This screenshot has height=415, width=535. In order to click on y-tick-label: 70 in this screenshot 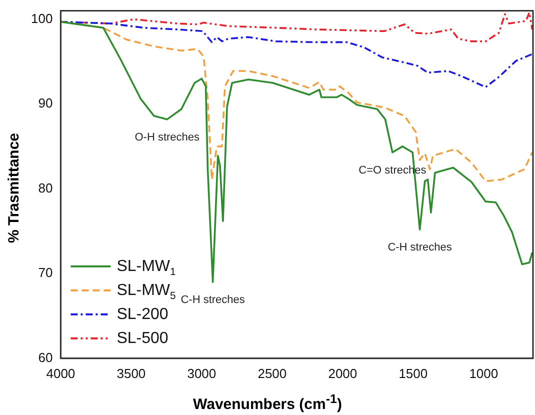, I will do `click(45, 272)`.